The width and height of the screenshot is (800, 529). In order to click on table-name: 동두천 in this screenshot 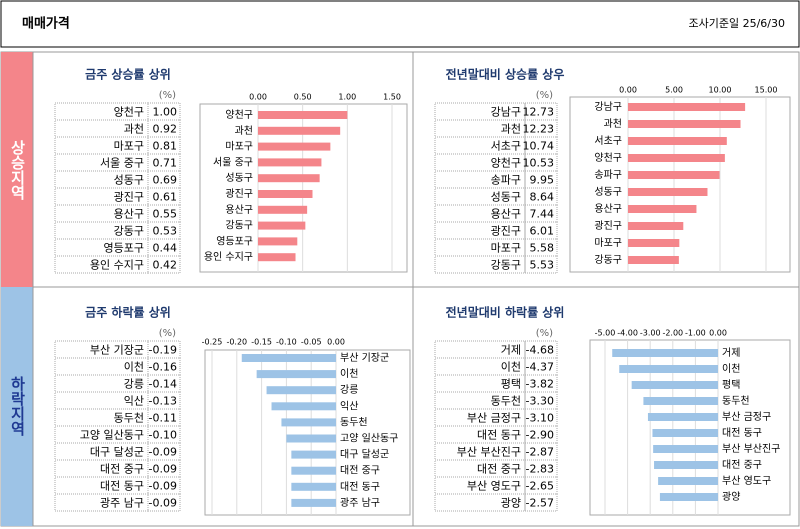, I will do `click(506, 401)`.